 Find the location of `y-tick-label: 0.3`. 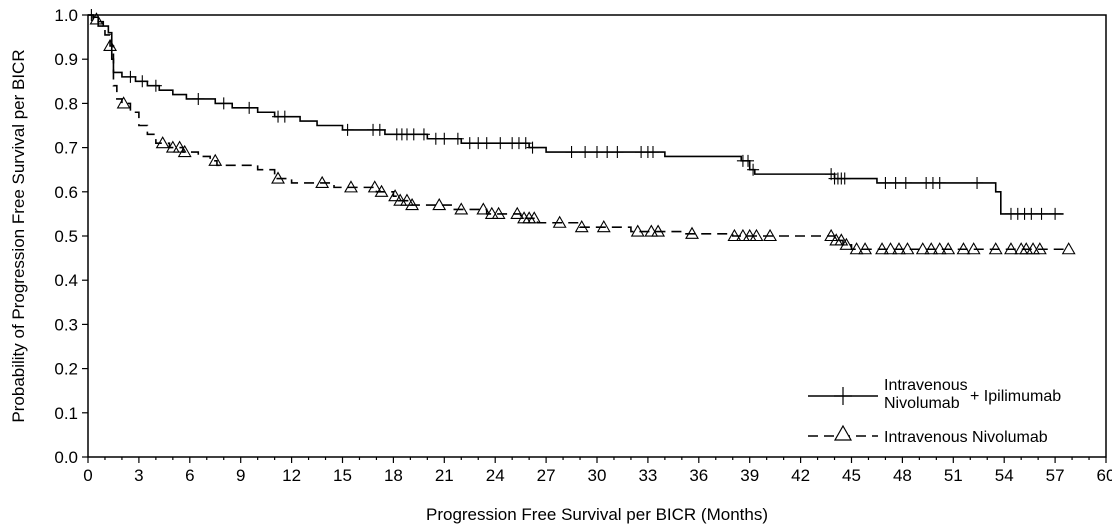

y-tick-label: 0.3 is located at coordinates (66, 324).